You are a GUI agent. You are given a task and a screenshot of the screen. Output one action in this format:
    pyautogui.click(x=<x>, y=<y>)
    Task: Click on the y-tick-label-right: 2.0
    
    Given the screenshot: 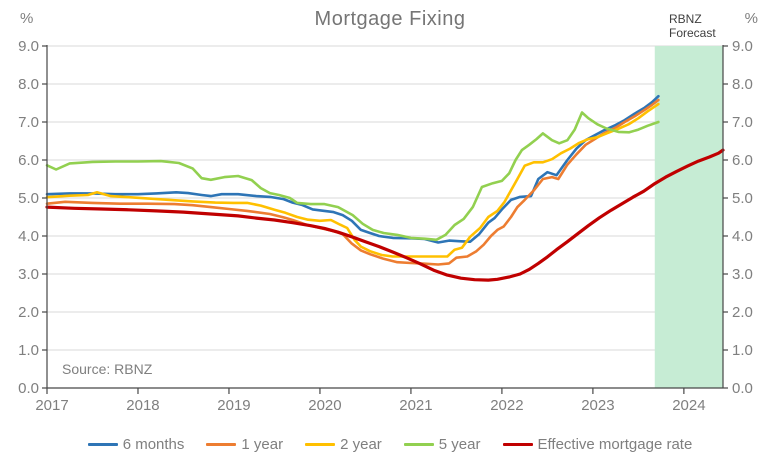 What is the action you would take?
    pyautogui.click(x=742, y=312)
    